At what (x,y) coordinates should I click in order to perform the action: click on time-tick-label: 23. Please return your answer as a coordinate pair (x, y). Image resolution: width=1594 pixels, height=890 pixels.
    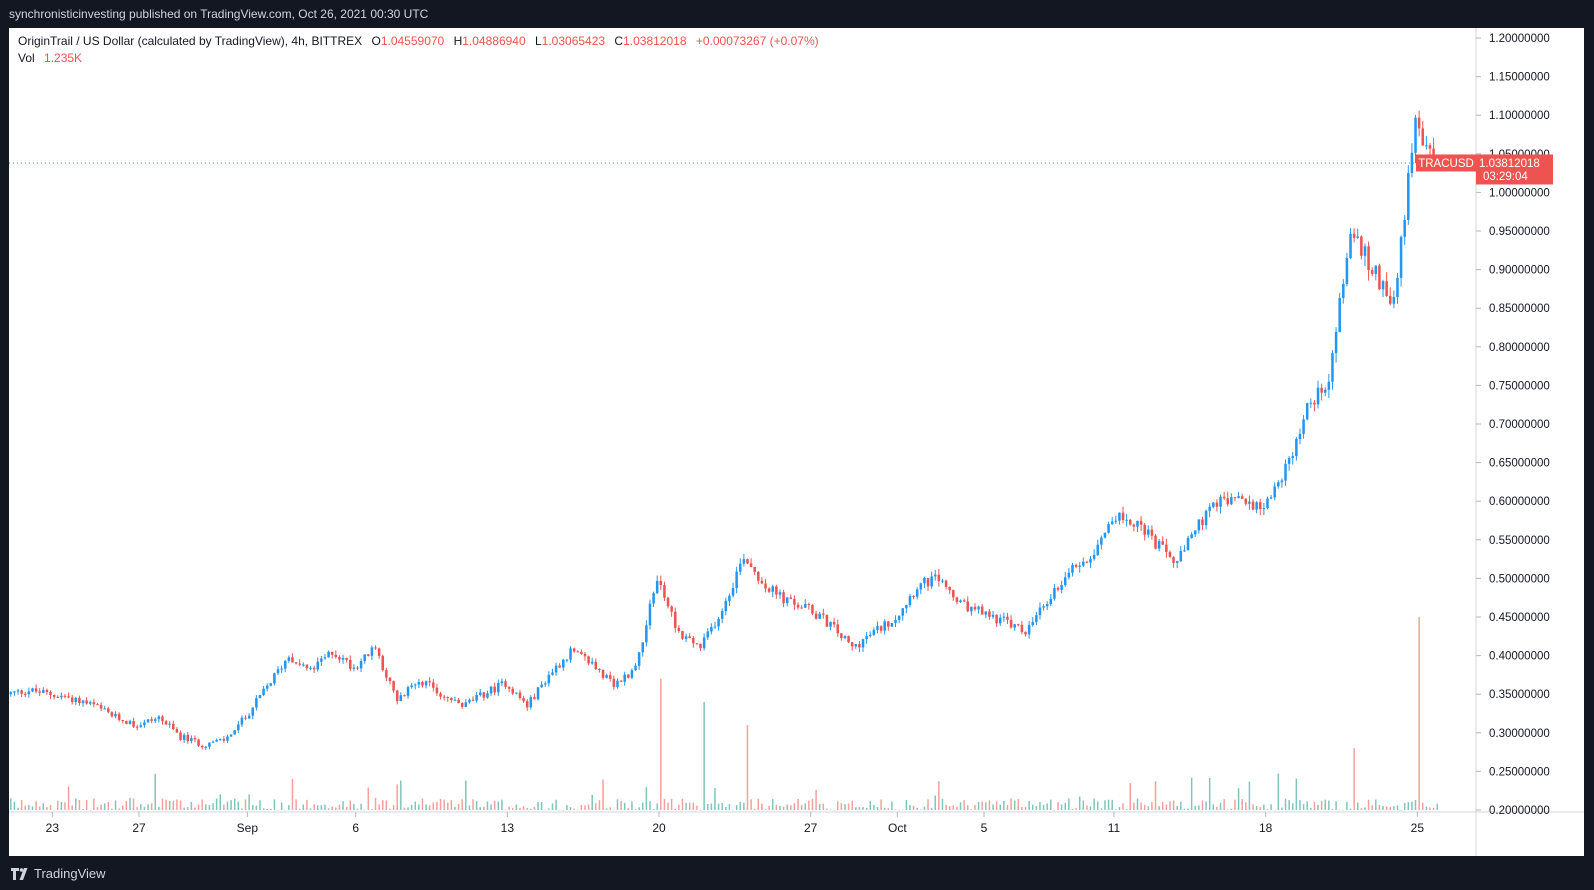
    Looking at the image, I should click on (53, 828).